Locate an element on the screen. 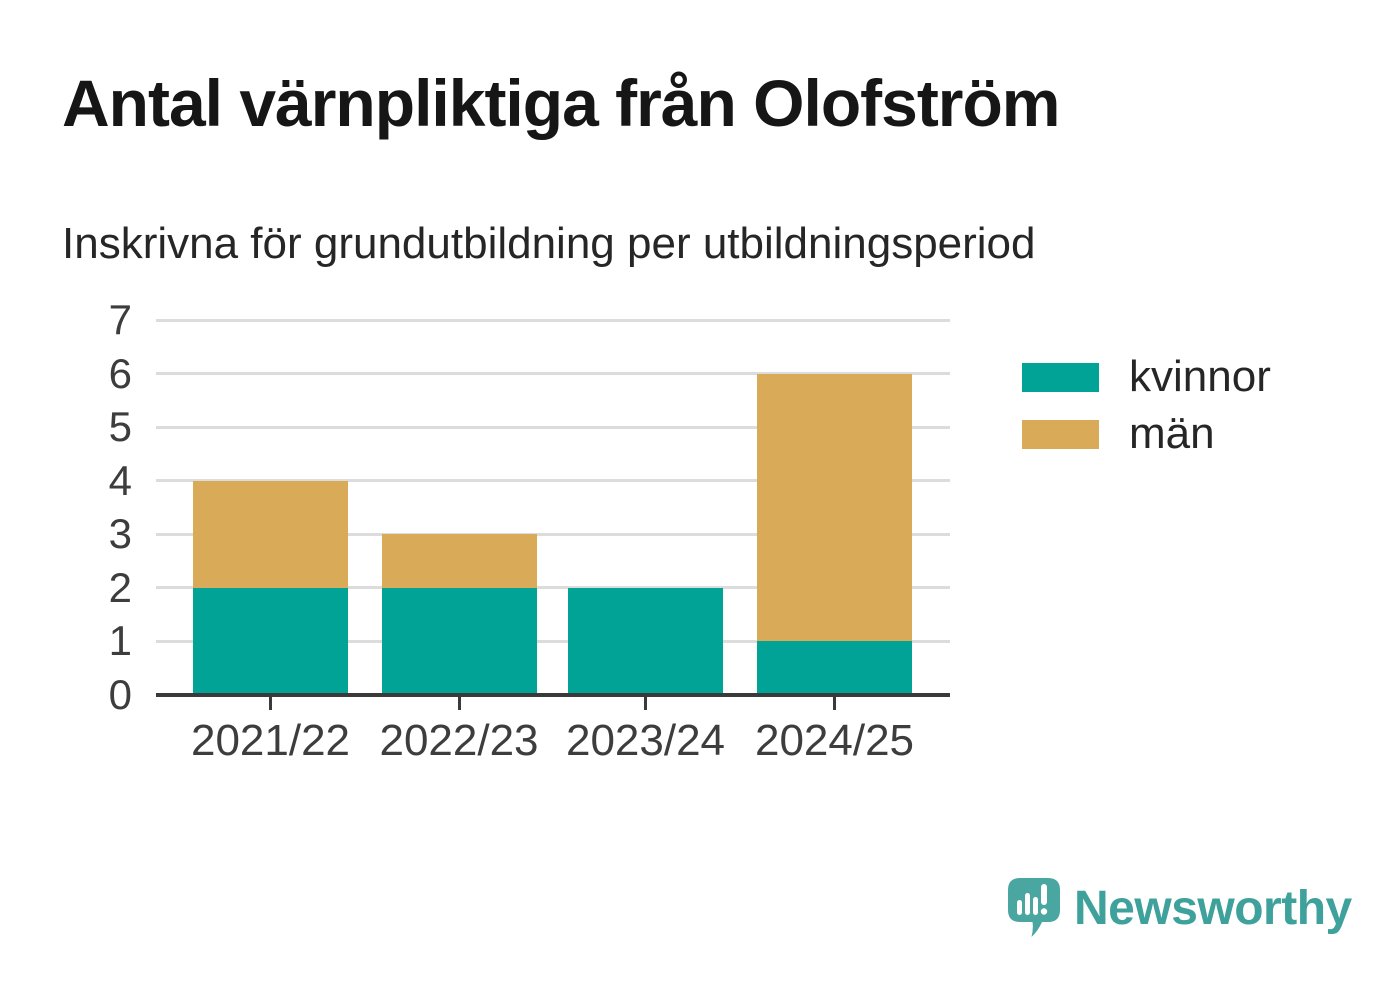 The height and width of the screenshot is (999, 1382). x-axis-tick-2021/22 is located at coordinates (270, 703).